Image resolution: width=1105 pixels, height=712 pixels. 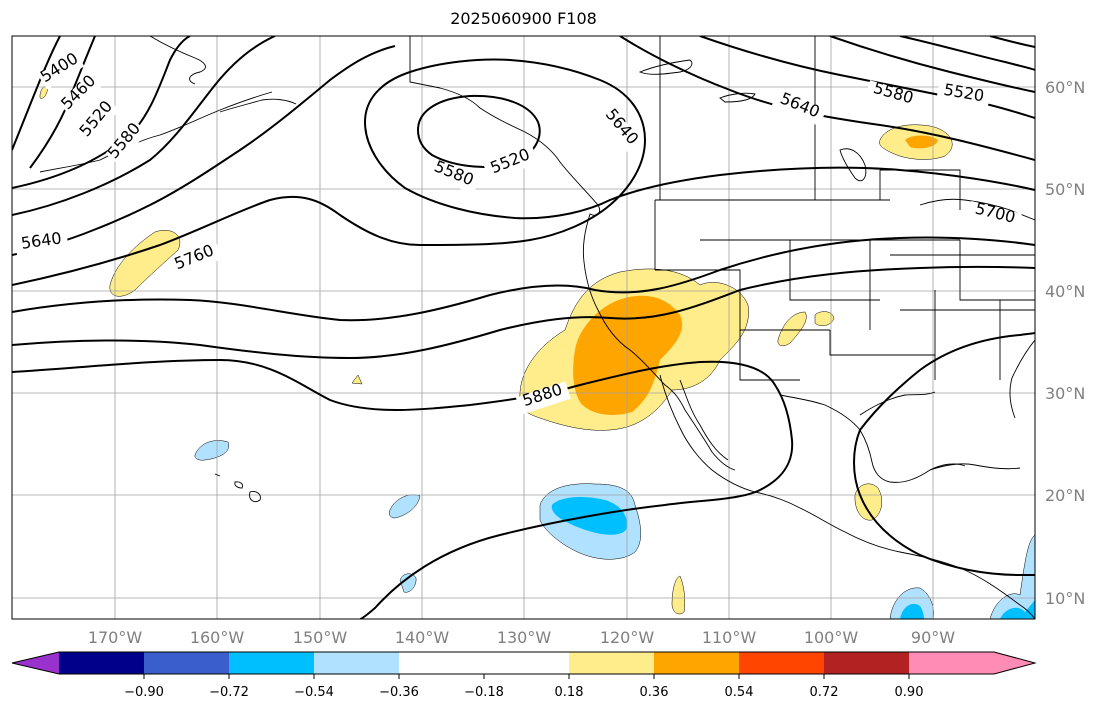 What do you see at coordinates (933, 637) in the screenshot?
I see `longitude-label: 90°W` at bounding box center [933, 637].